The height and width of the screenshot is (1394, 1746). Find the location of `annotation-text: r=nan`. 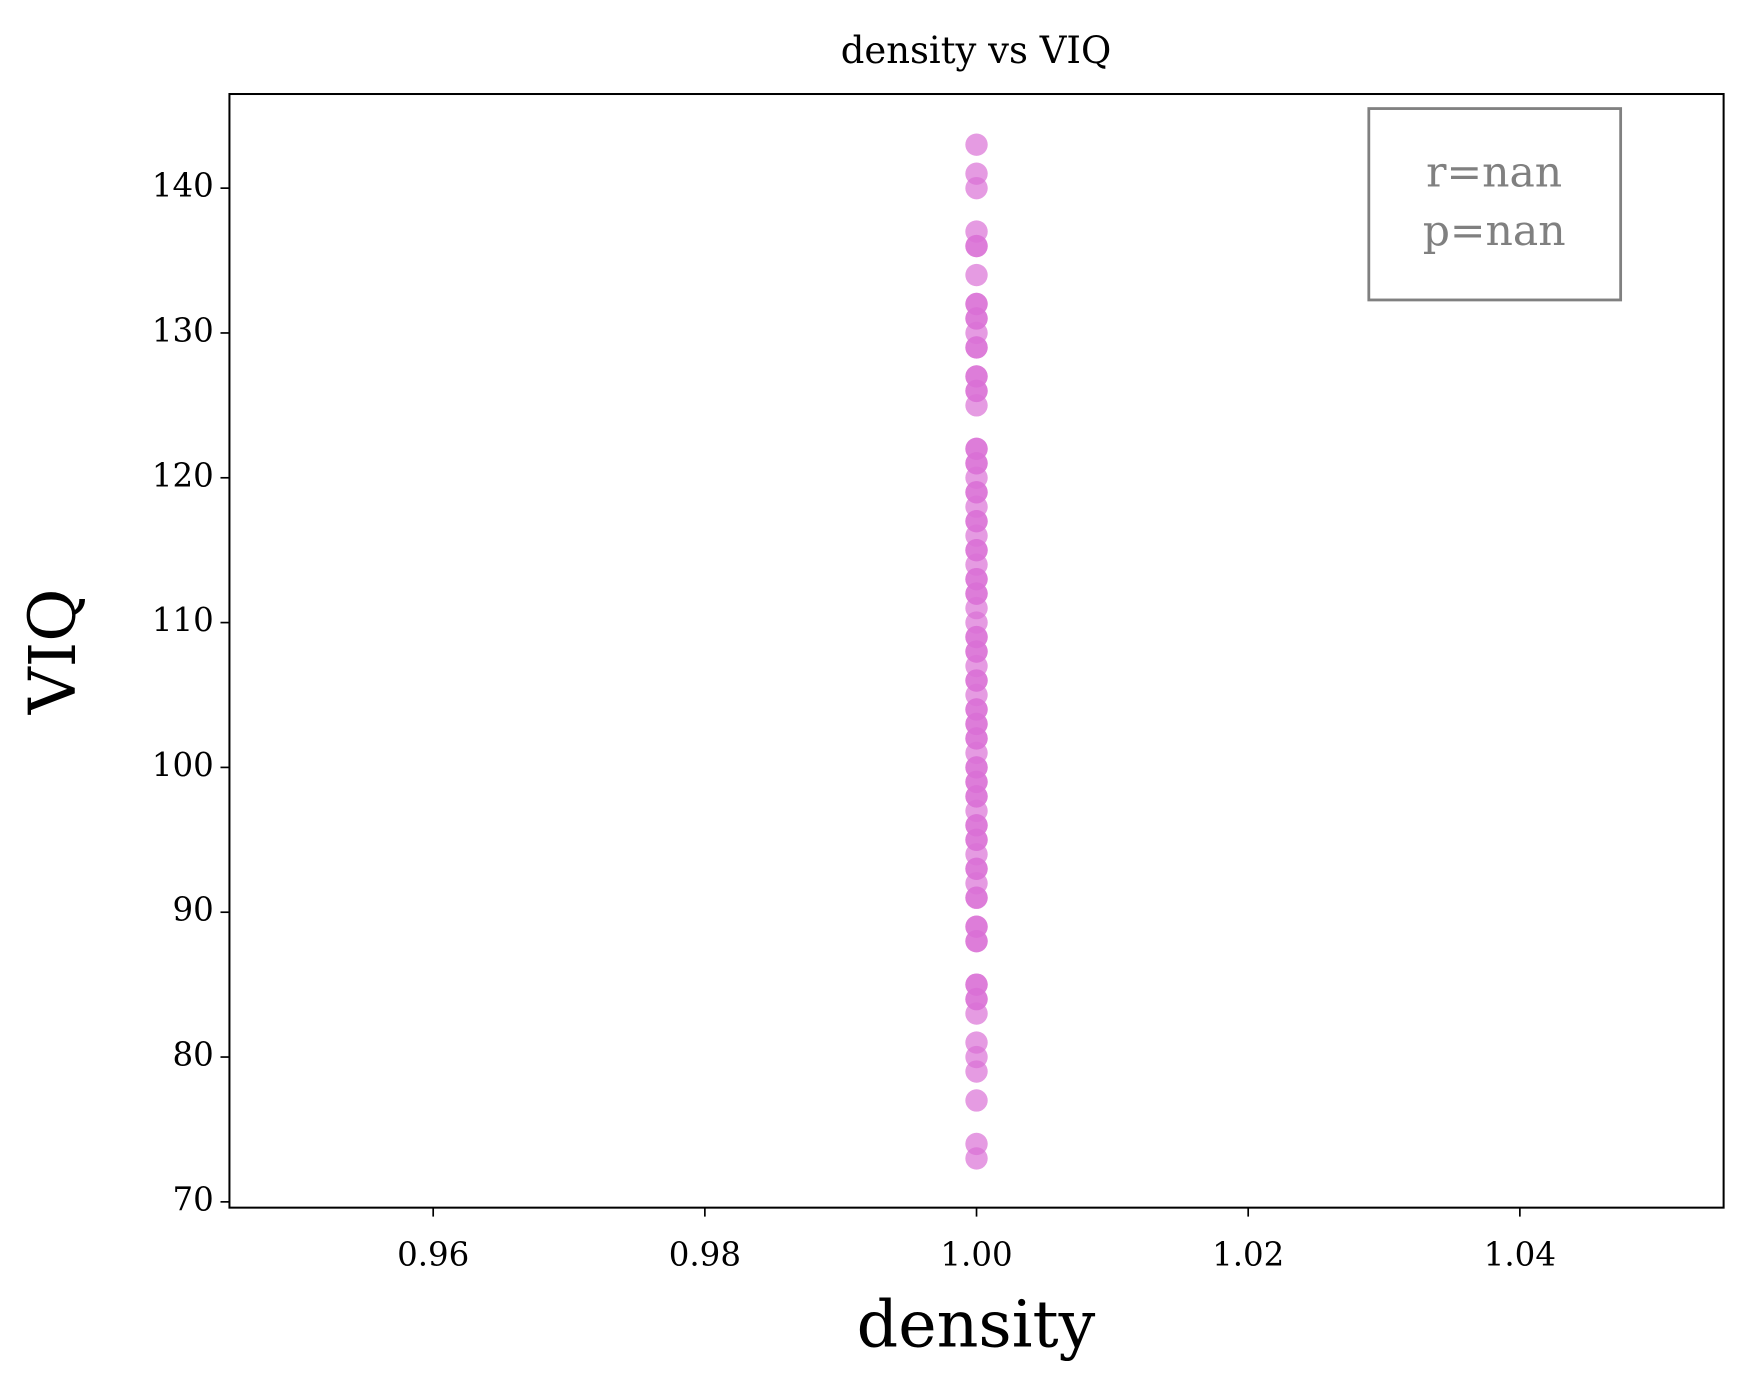

annotation-text: r=nan is located at coordinates (1494, 173).